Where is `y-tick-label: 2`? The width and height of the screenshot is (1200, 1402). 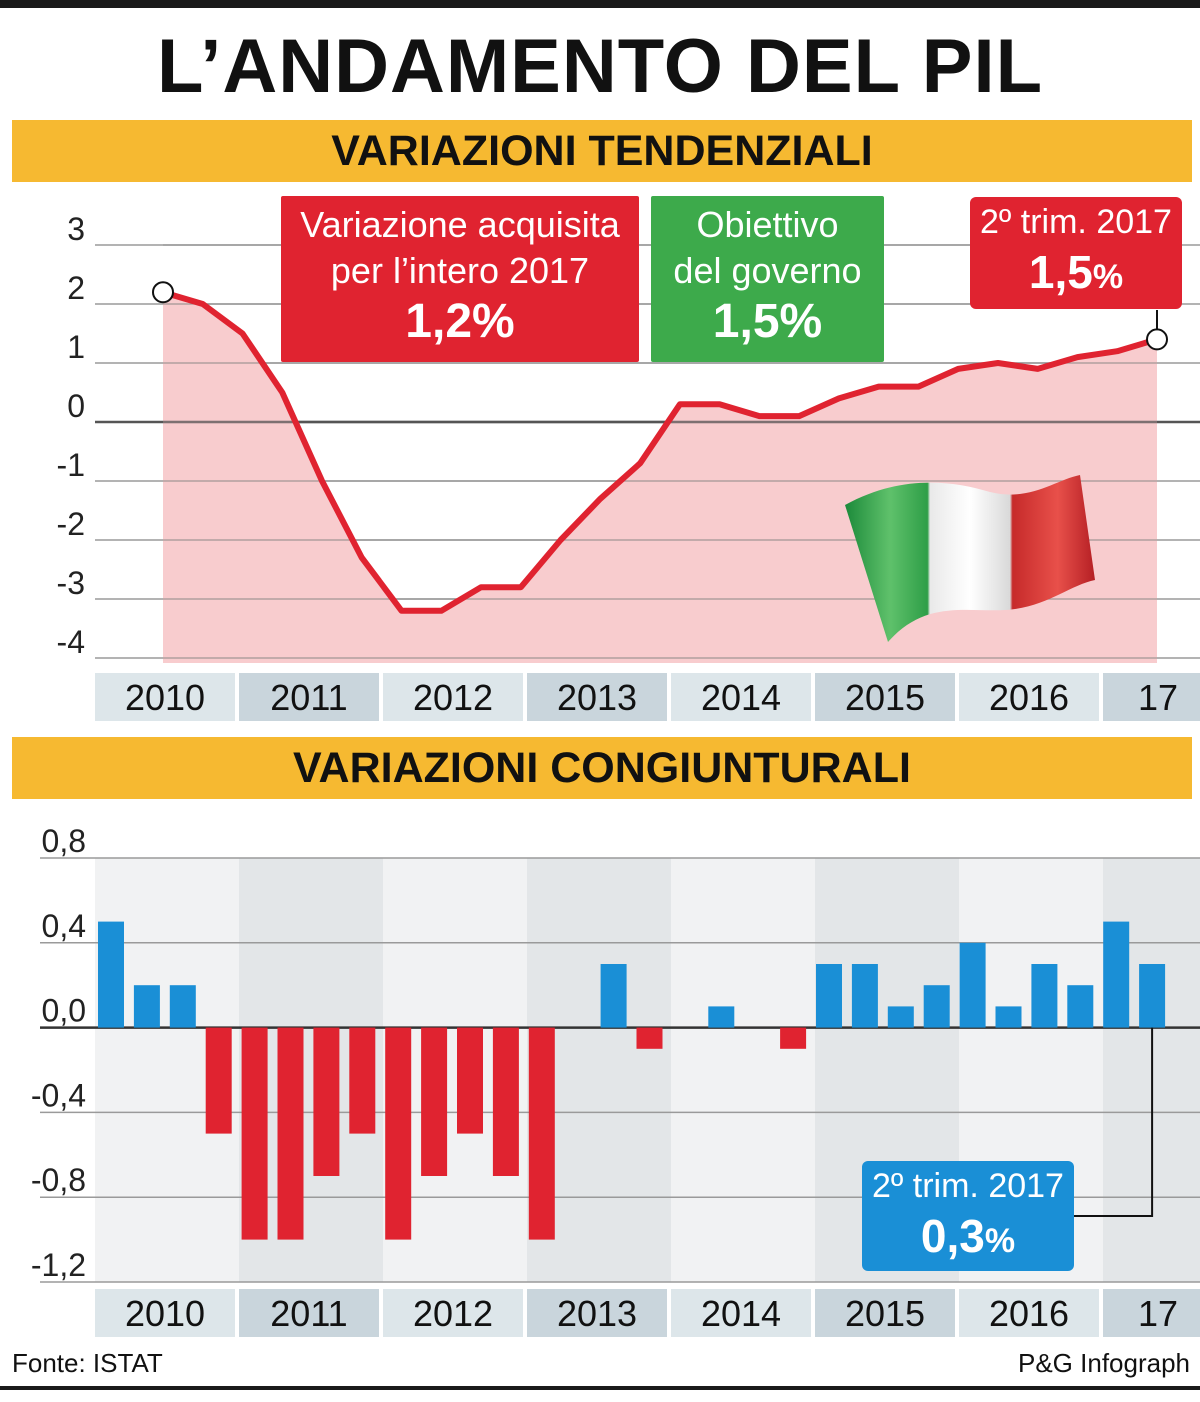 y-tick-label: 2 is located at coordinates (76, 288).